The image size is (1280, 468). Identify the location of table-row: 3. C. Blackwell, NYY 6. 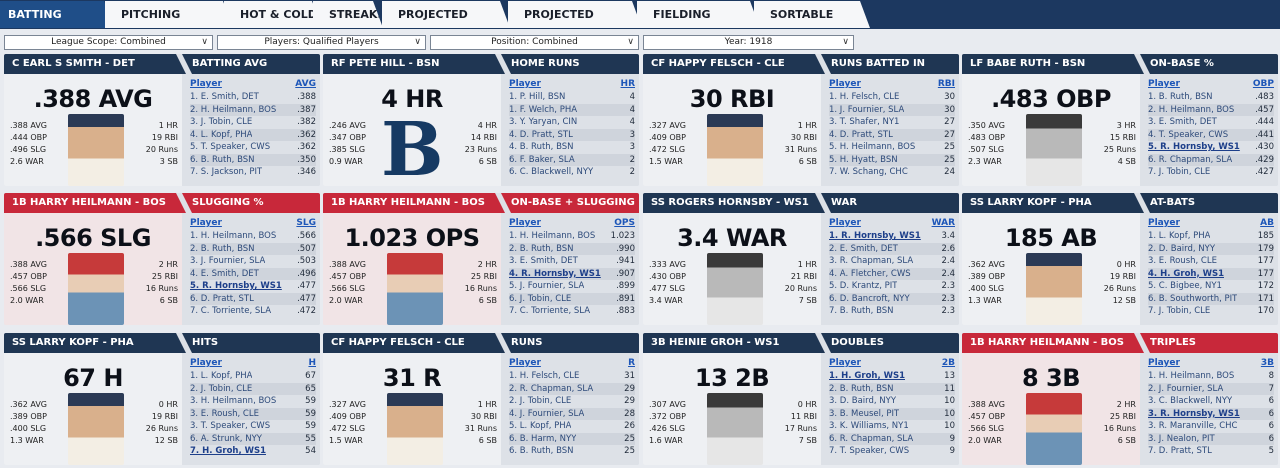
(1211, 401).